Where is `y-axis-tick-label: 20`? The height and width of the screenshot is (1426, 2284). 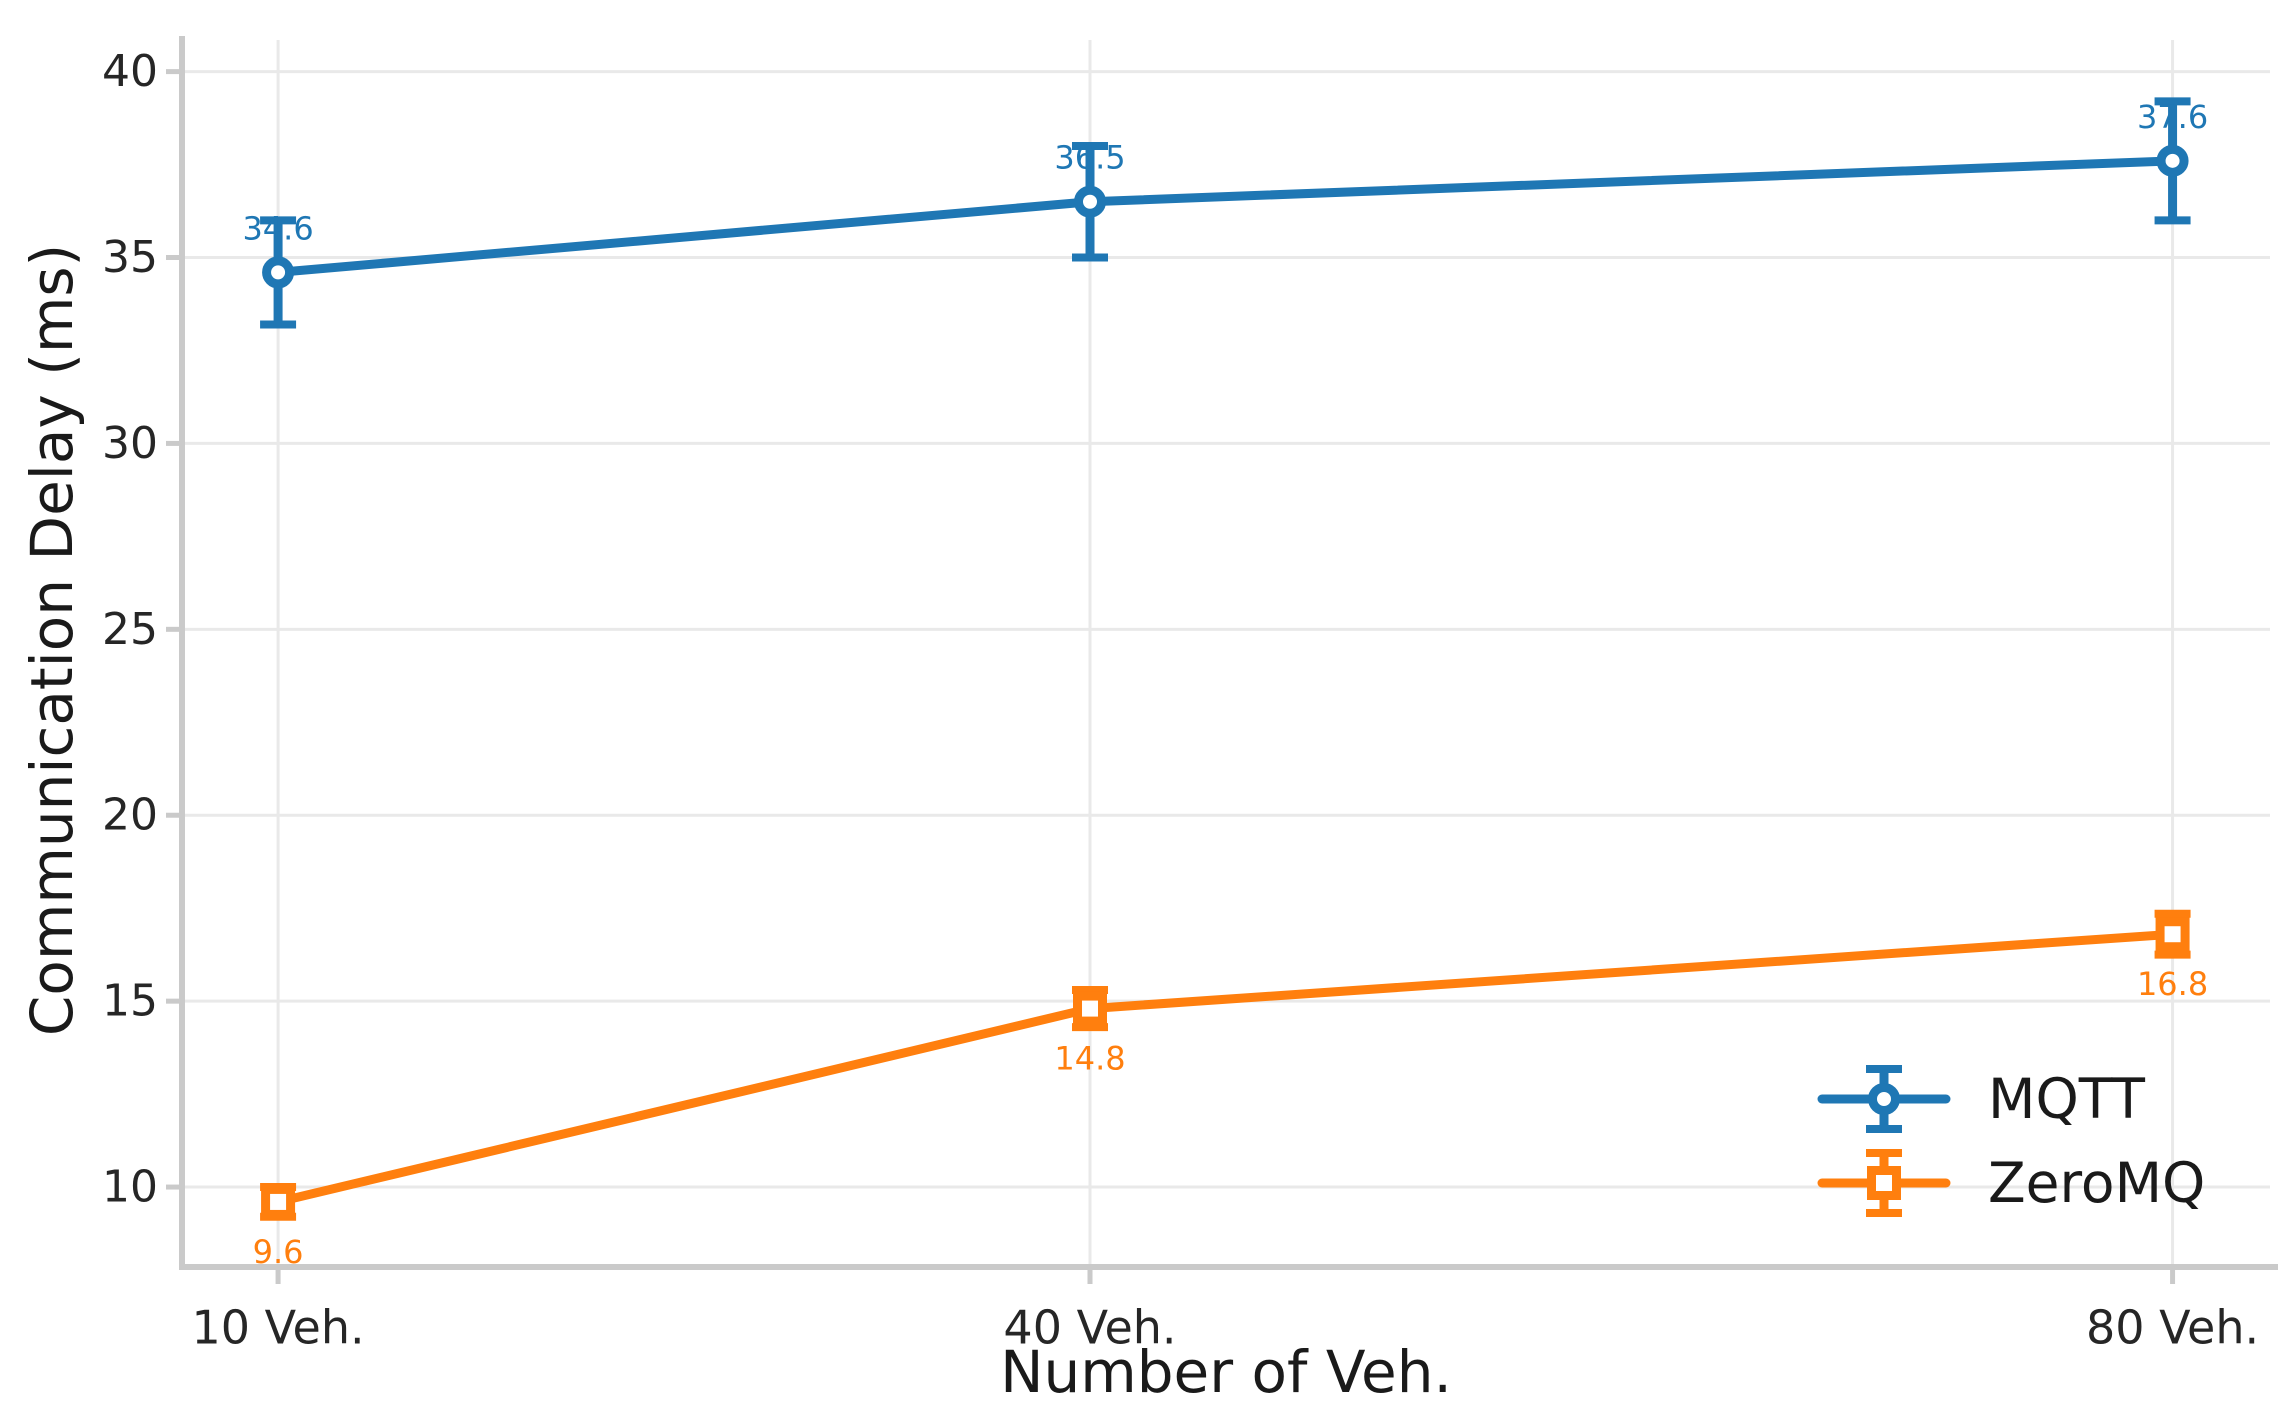 y-axis-tick-label: 20 is located at coordinates (130, 815).